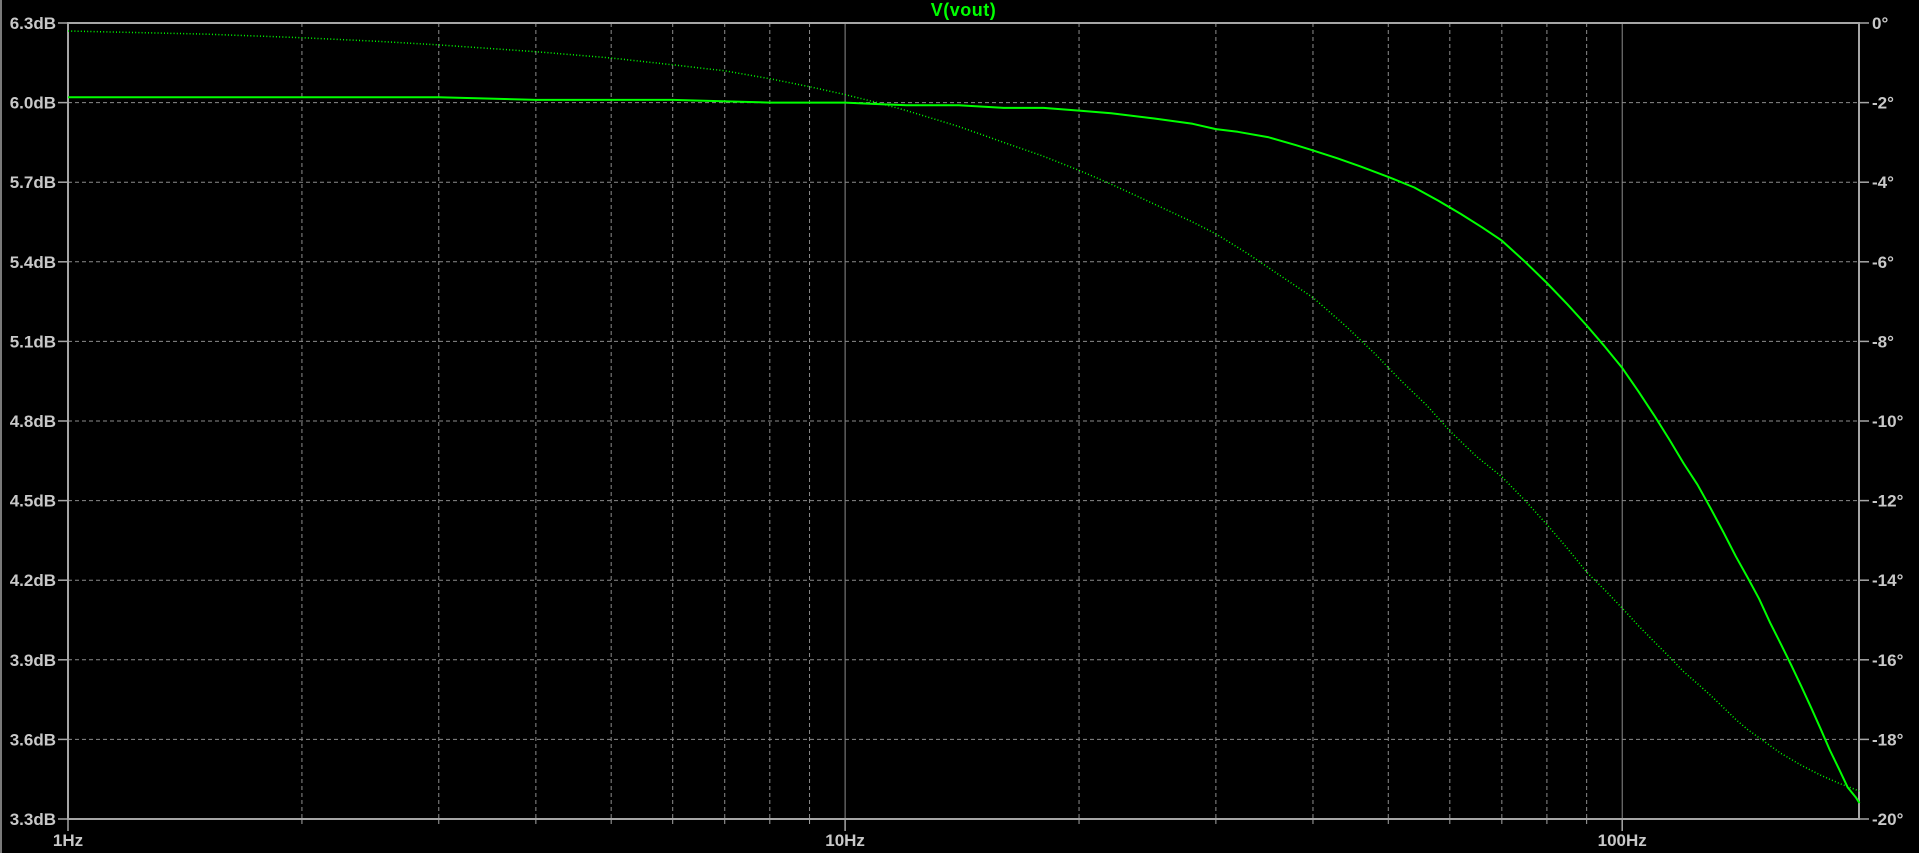 This screenshot has height=853, width=1919. Describe the element at coordinates (1888, 660) in the screenshot. I see `y-right-tick-label: -16°` at that location.